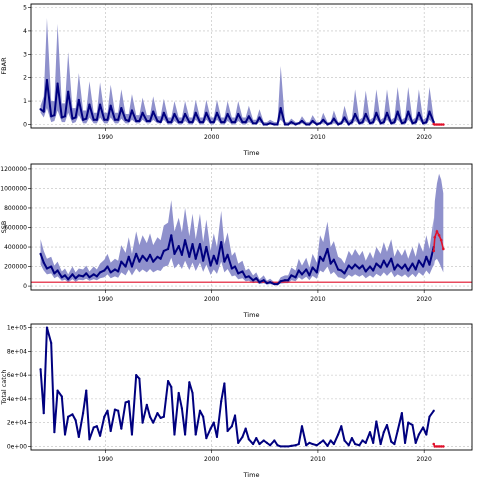 The height and width of the screenshot is (480, 480). What do you see at coordinates (4, 387) in the screenshot?
I see `y-axis-label: Total catch` at bounding box center [4, 387].